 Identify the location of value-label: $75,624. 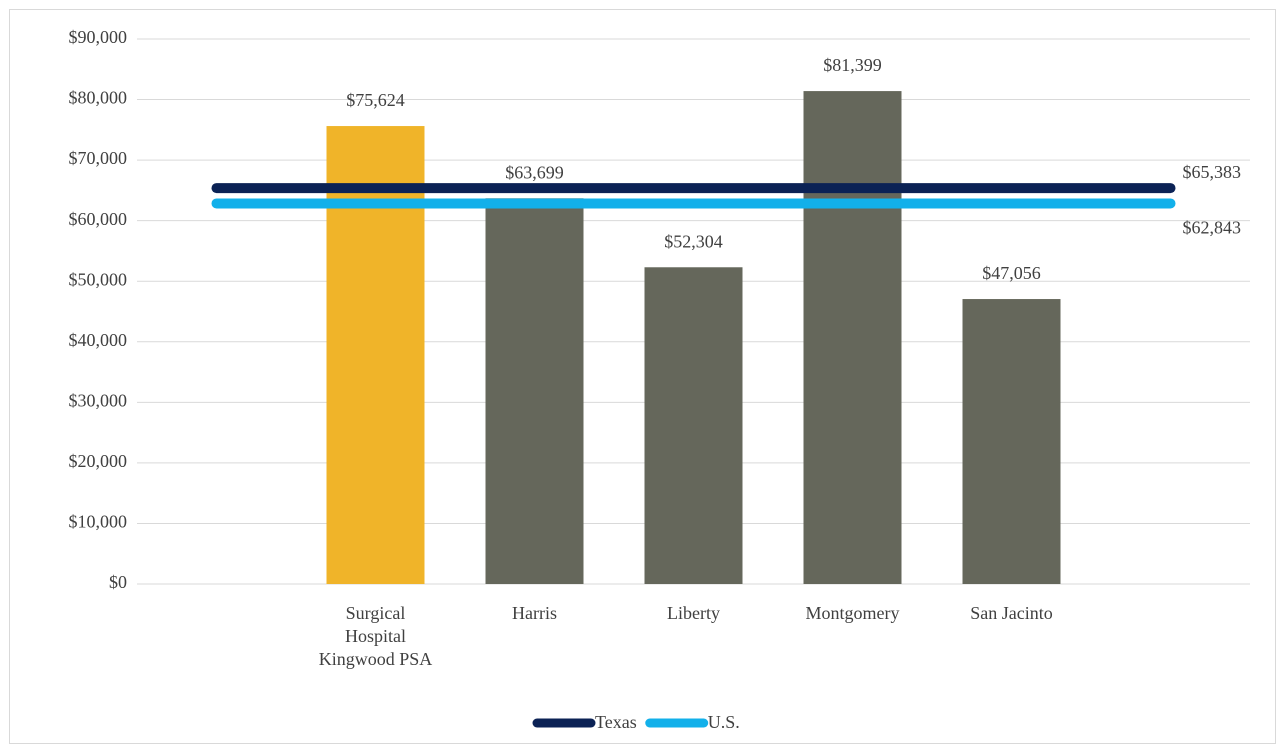
(375, 100).